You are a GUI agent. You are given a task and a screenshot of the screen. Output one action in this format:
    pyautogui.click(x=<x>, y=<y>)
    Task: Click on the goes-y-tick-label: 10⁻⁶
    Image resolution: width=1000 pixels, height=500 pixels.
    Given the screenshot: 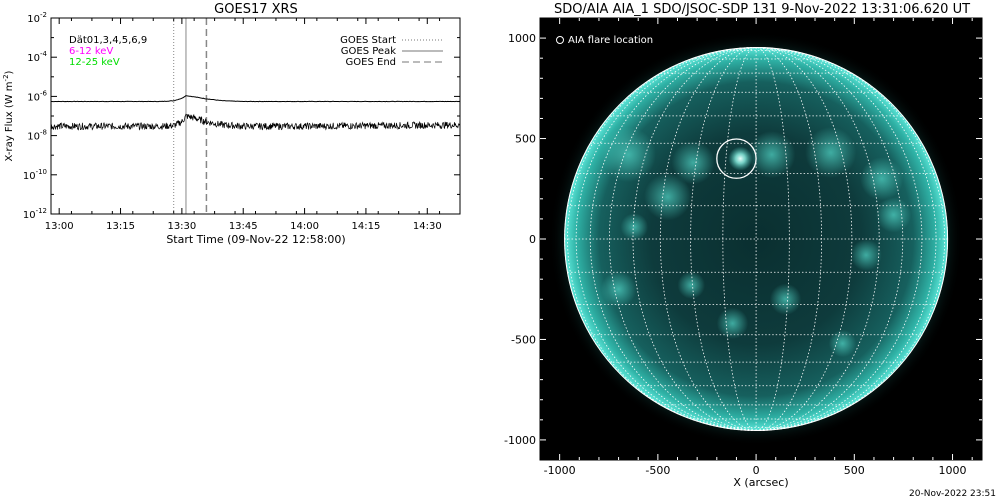 What is the action you would take?
    pyautogui.click(x=37, y=96)
    